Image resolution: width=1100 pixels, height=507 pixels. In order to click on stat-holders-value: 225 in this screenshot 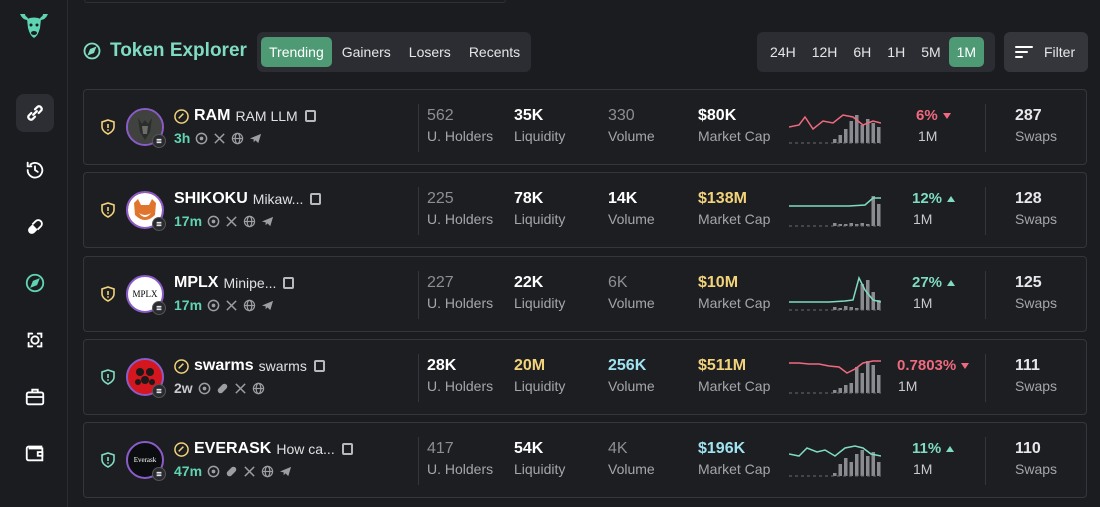, I will do `click(440, 198)`.